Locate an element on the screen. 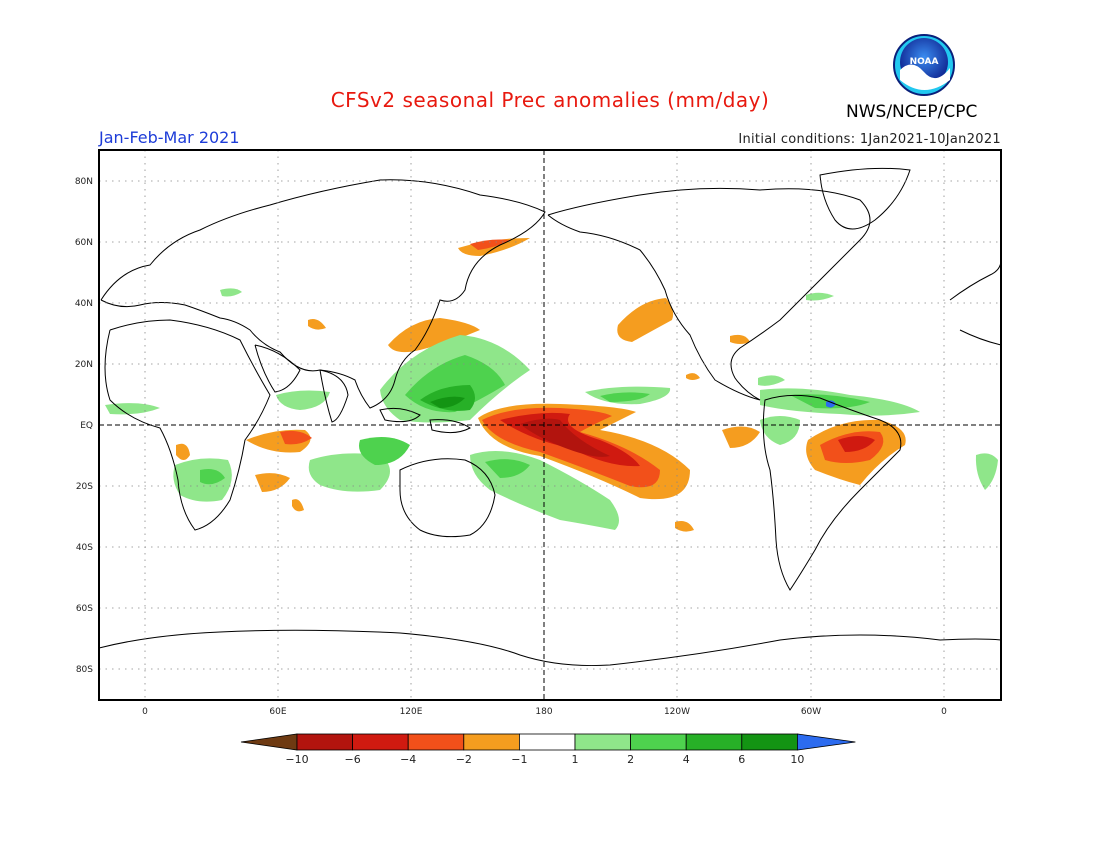 This screenshot has width=1100, height=850. latitude-labels: 80N 60N 40N 20N EQ 20S 40S 60S 80S is located at coordinates (84, 426).